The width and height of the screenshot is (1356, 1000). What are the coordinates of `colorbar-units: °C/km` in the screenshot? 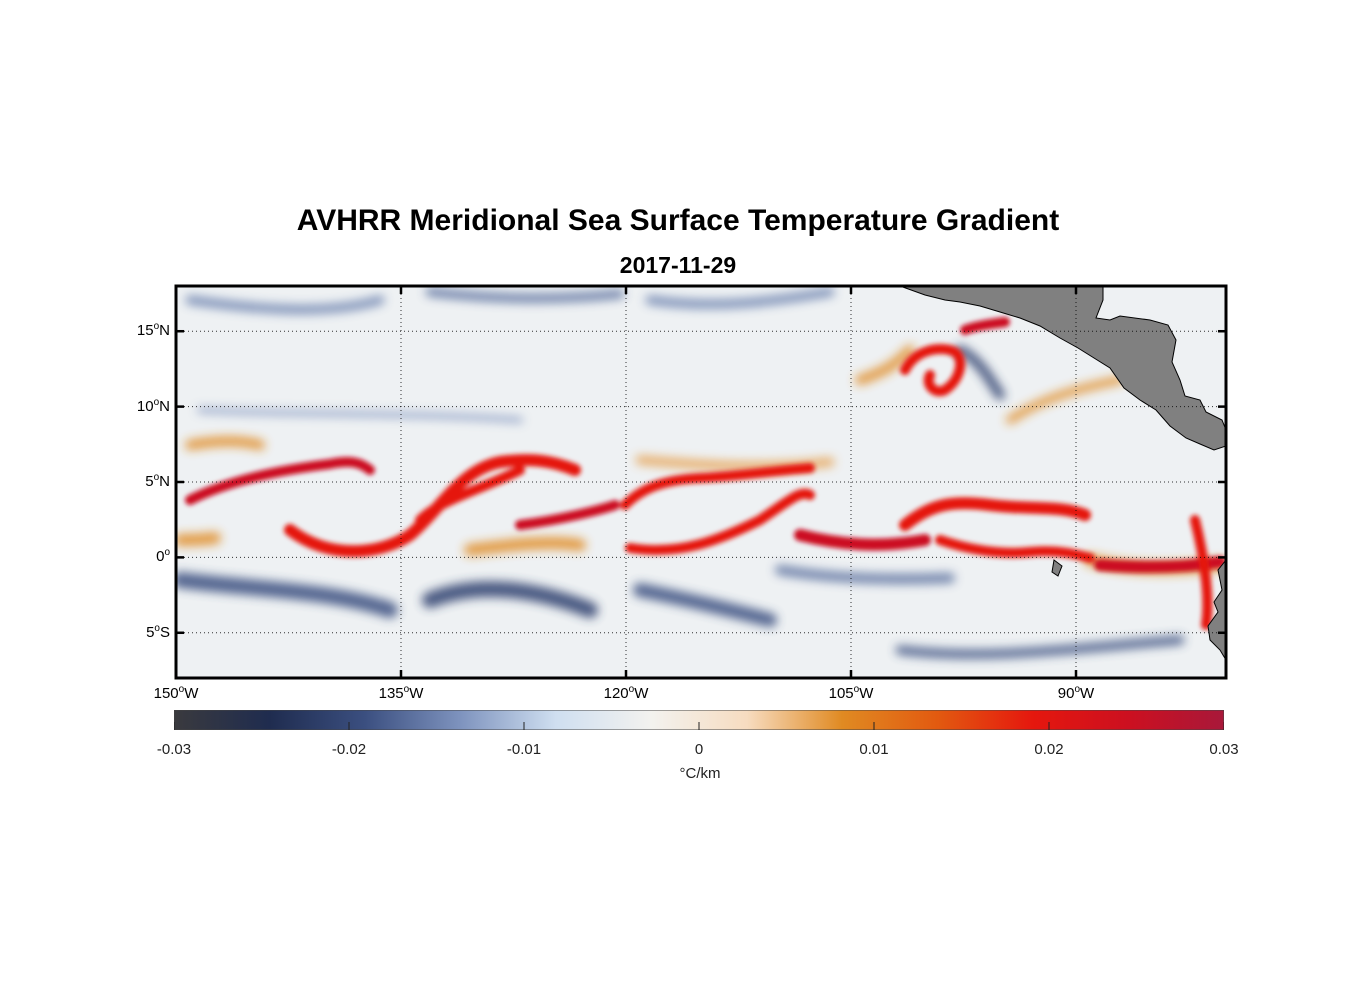 It's located at (700, 773).